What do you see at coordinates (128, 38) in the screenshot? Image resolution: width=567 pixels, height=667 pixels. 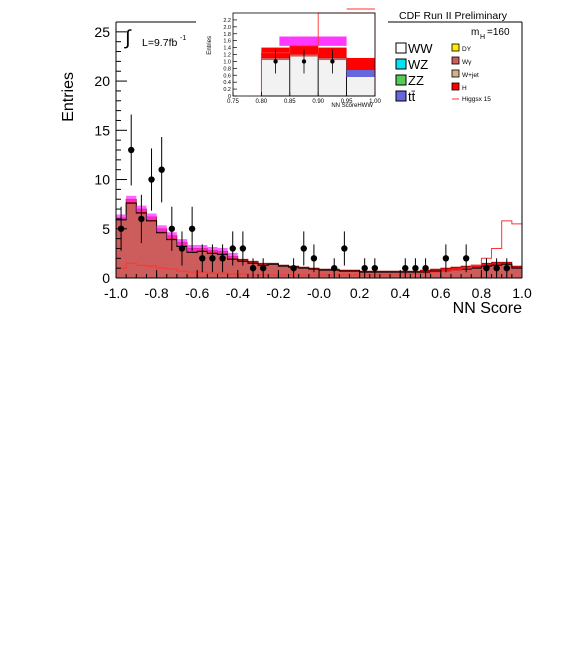 I see `integral-symbol: ∫` at bounding box center [128, 38].